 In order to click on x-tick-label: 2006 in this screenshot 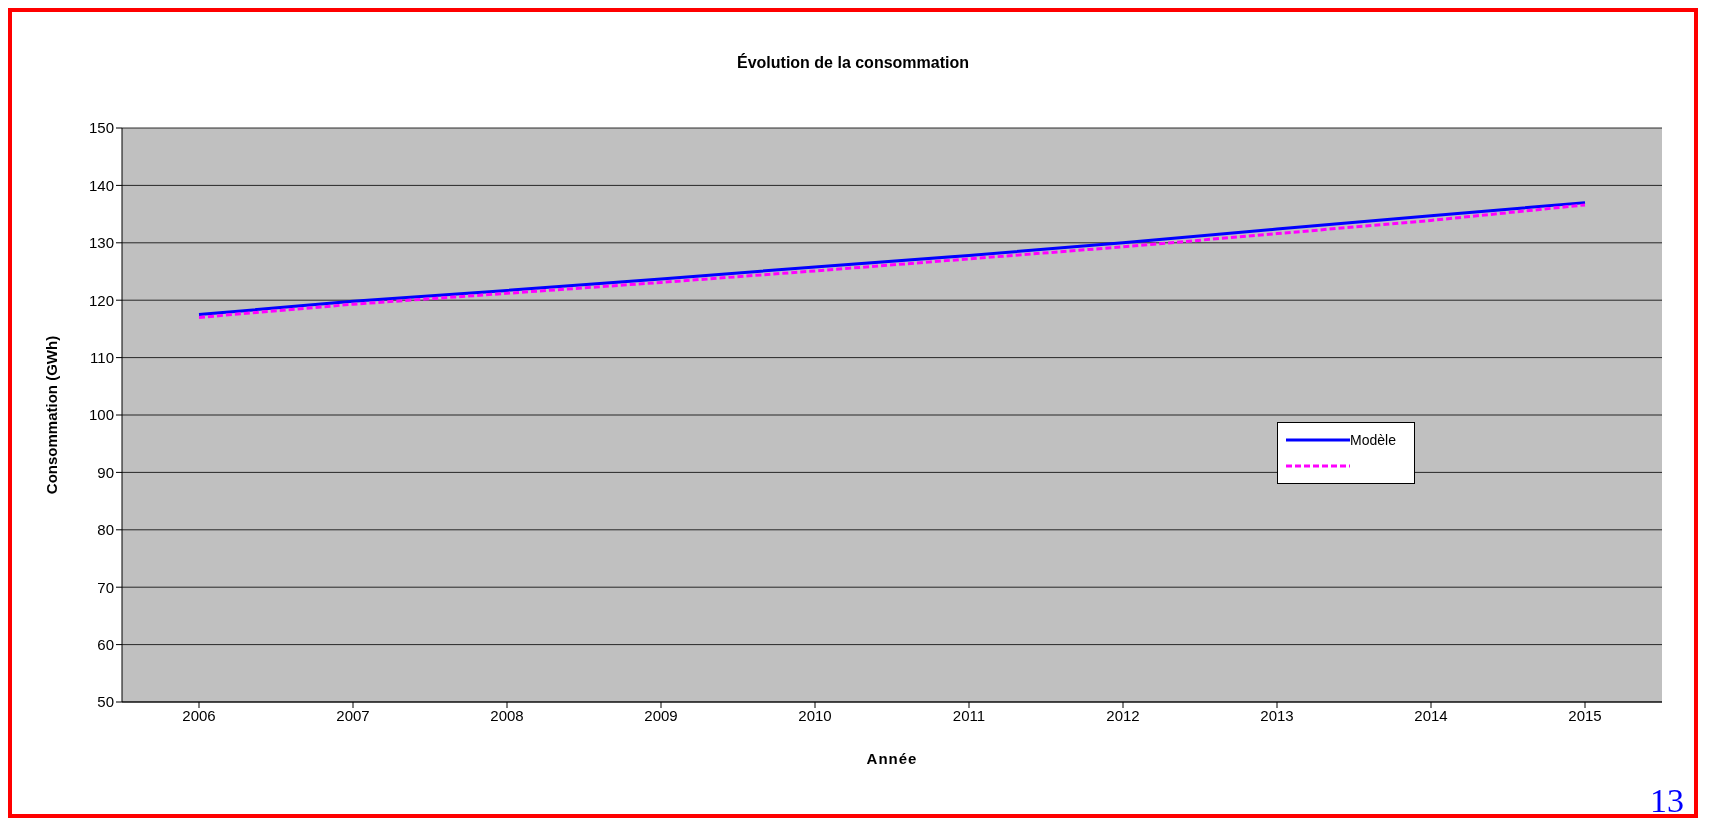, I will do `click(199, 715)`.